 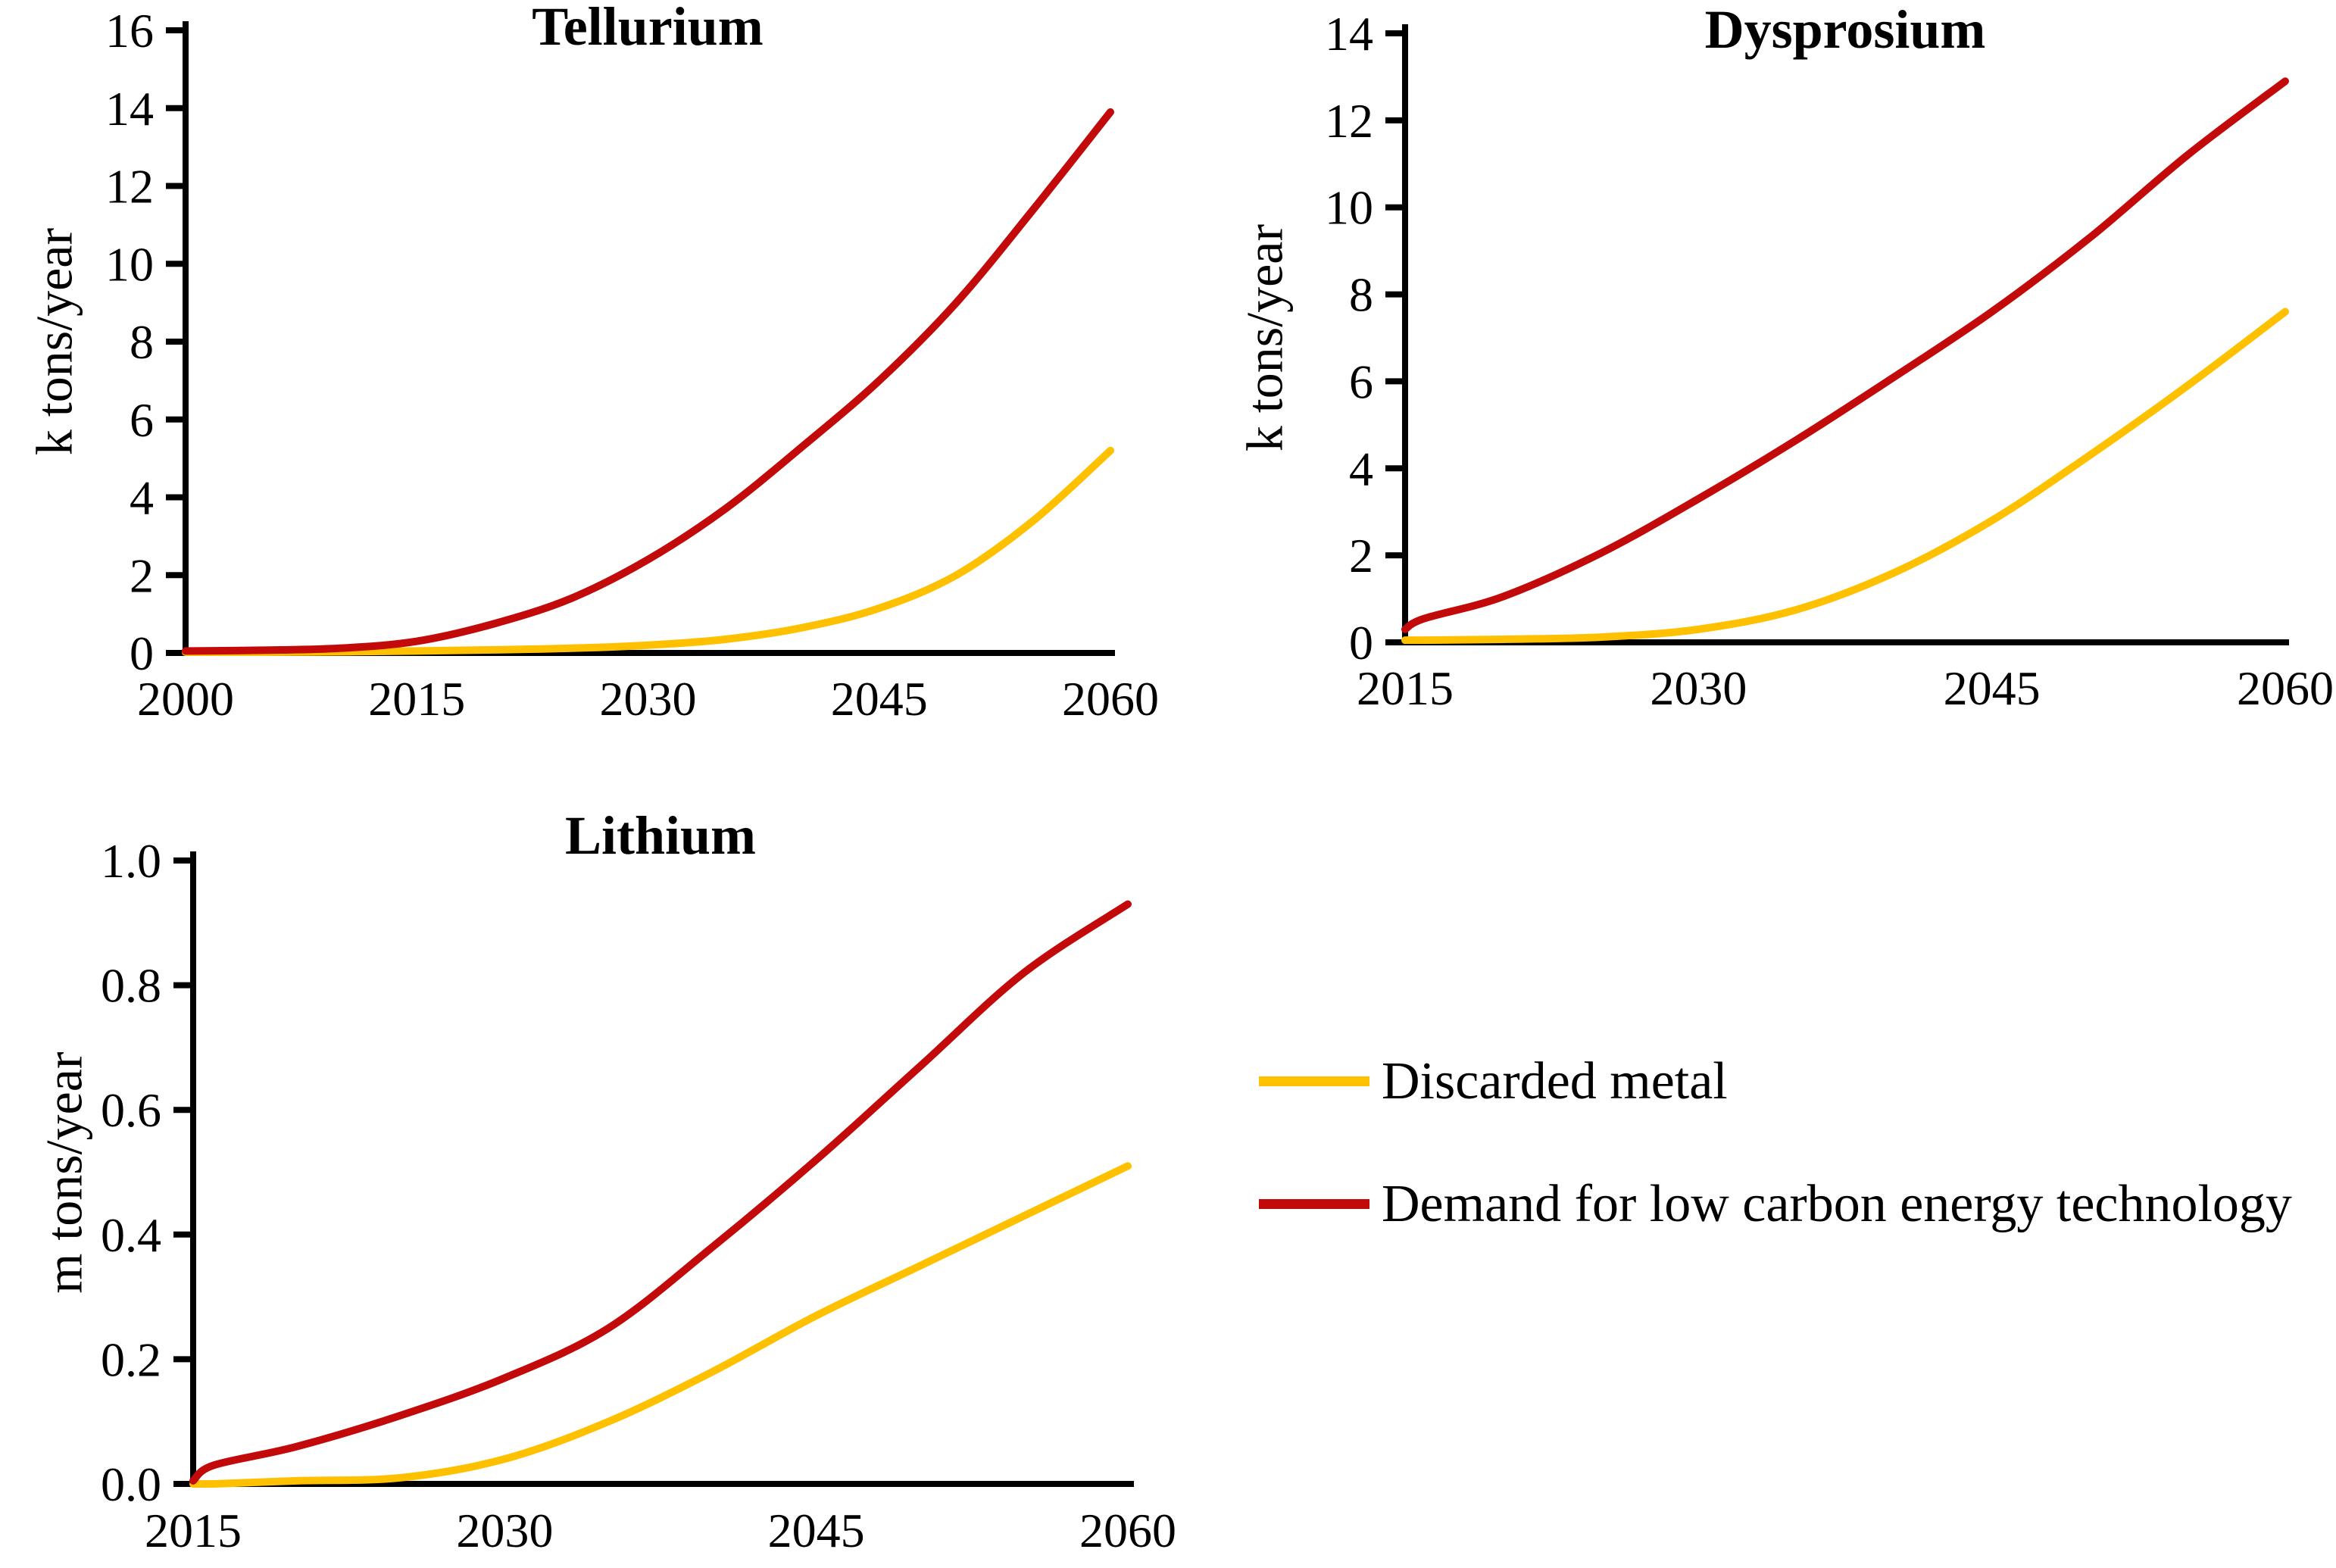 I want to click on tellurium-title: Tellurium, so click(x=648, y=29).